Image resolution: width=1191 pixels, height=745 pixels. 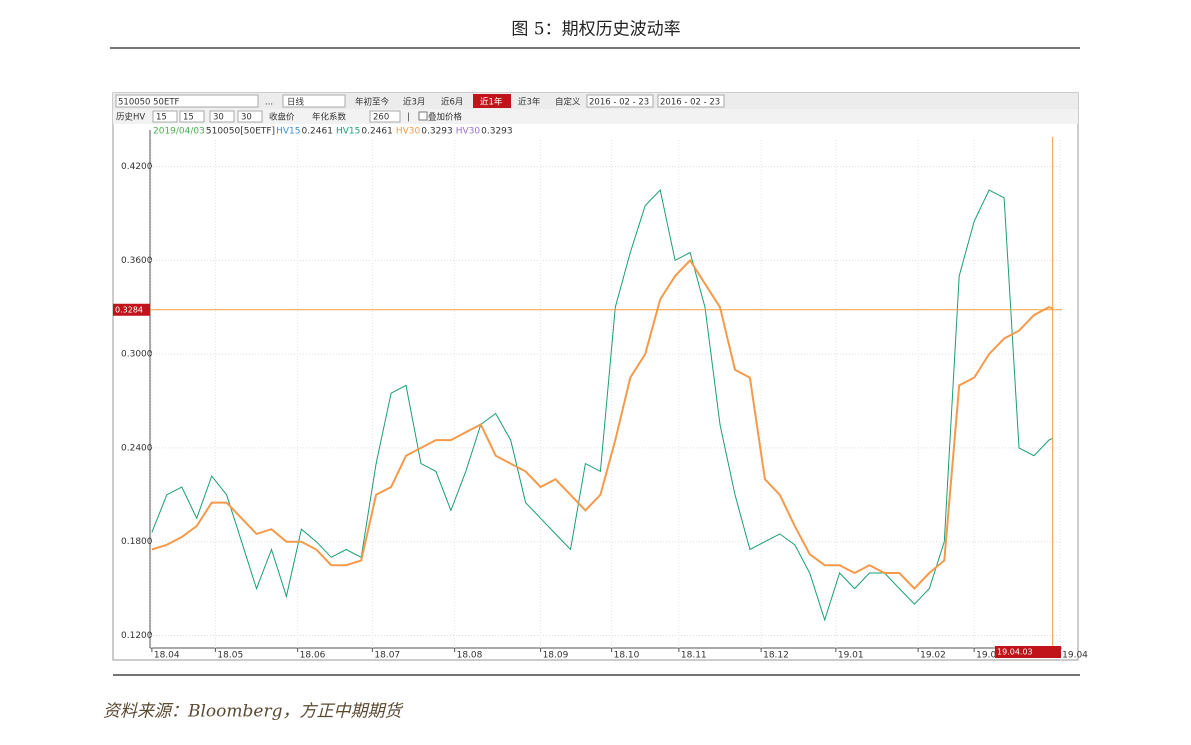 What do you see at coordinates (1015, 652) in the screenshot?
I see `date-tag-label: 19.04.03` at bounding box center [1015, 652].